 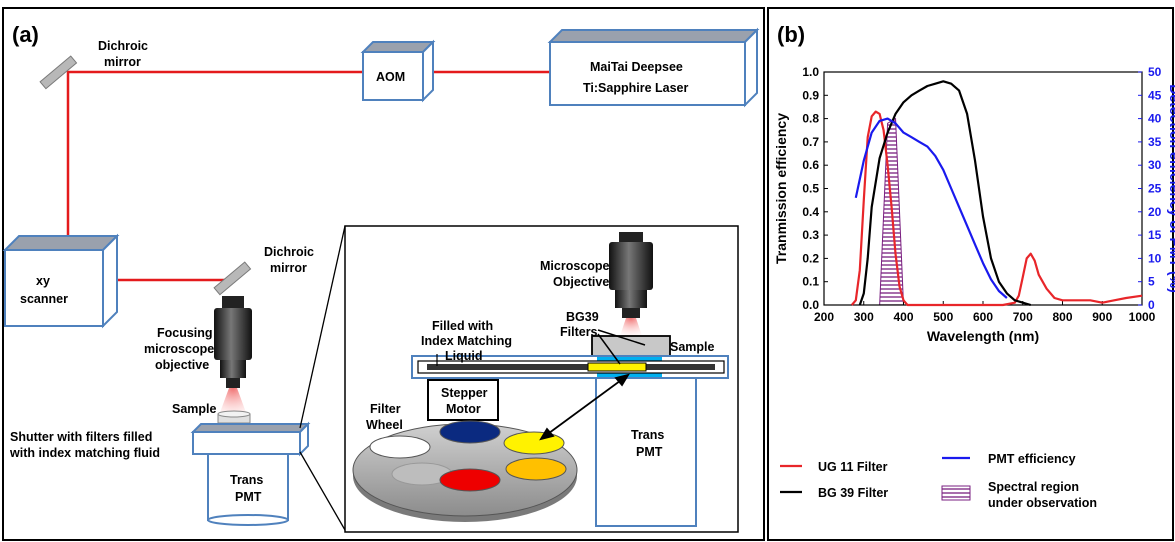 What do you see at coordinates (61, 281) in the screenshot?
I see `xy-scanner-box` at bounding box center [61, 281].